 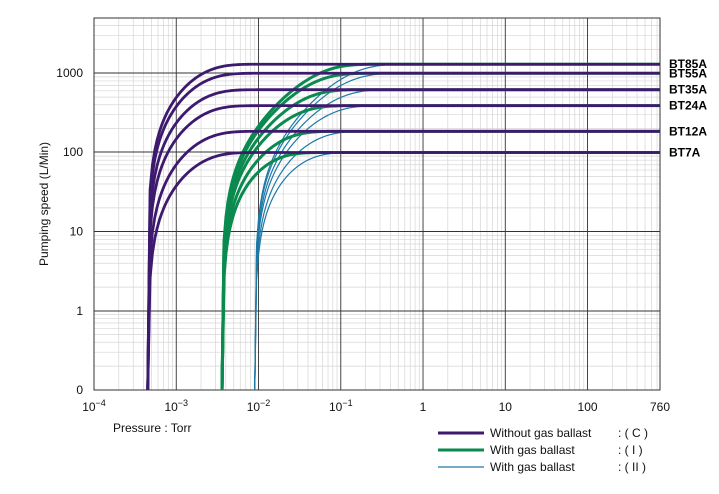 I want to click on series-label-bt12a: BT12A, so click(x=688, y=131).